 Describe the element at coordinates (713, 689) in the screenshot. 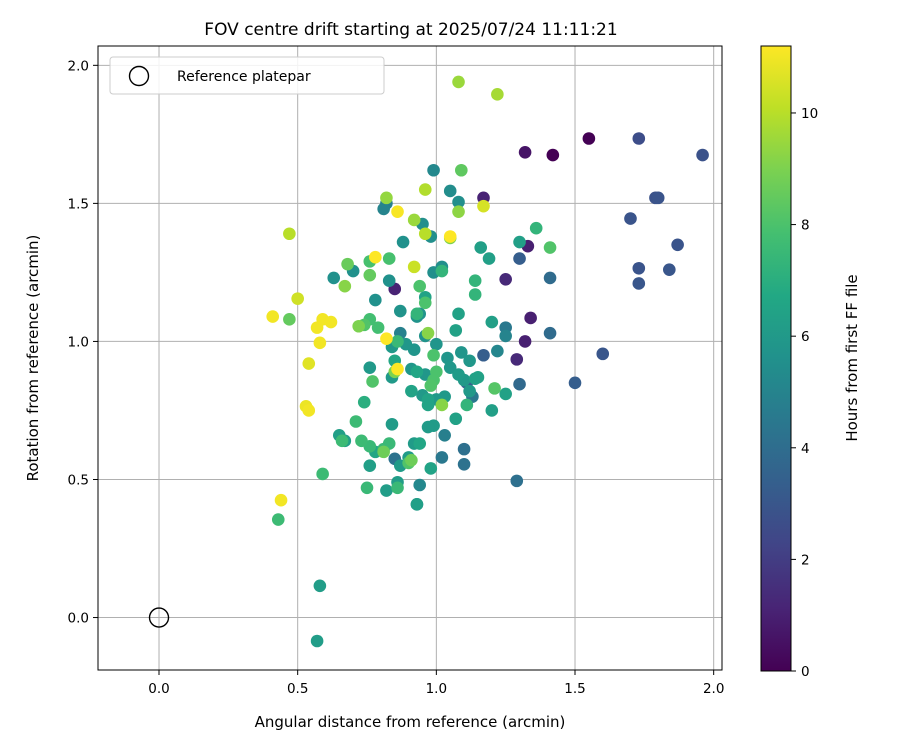

I see `x-tick-label: 2.0` at that location.